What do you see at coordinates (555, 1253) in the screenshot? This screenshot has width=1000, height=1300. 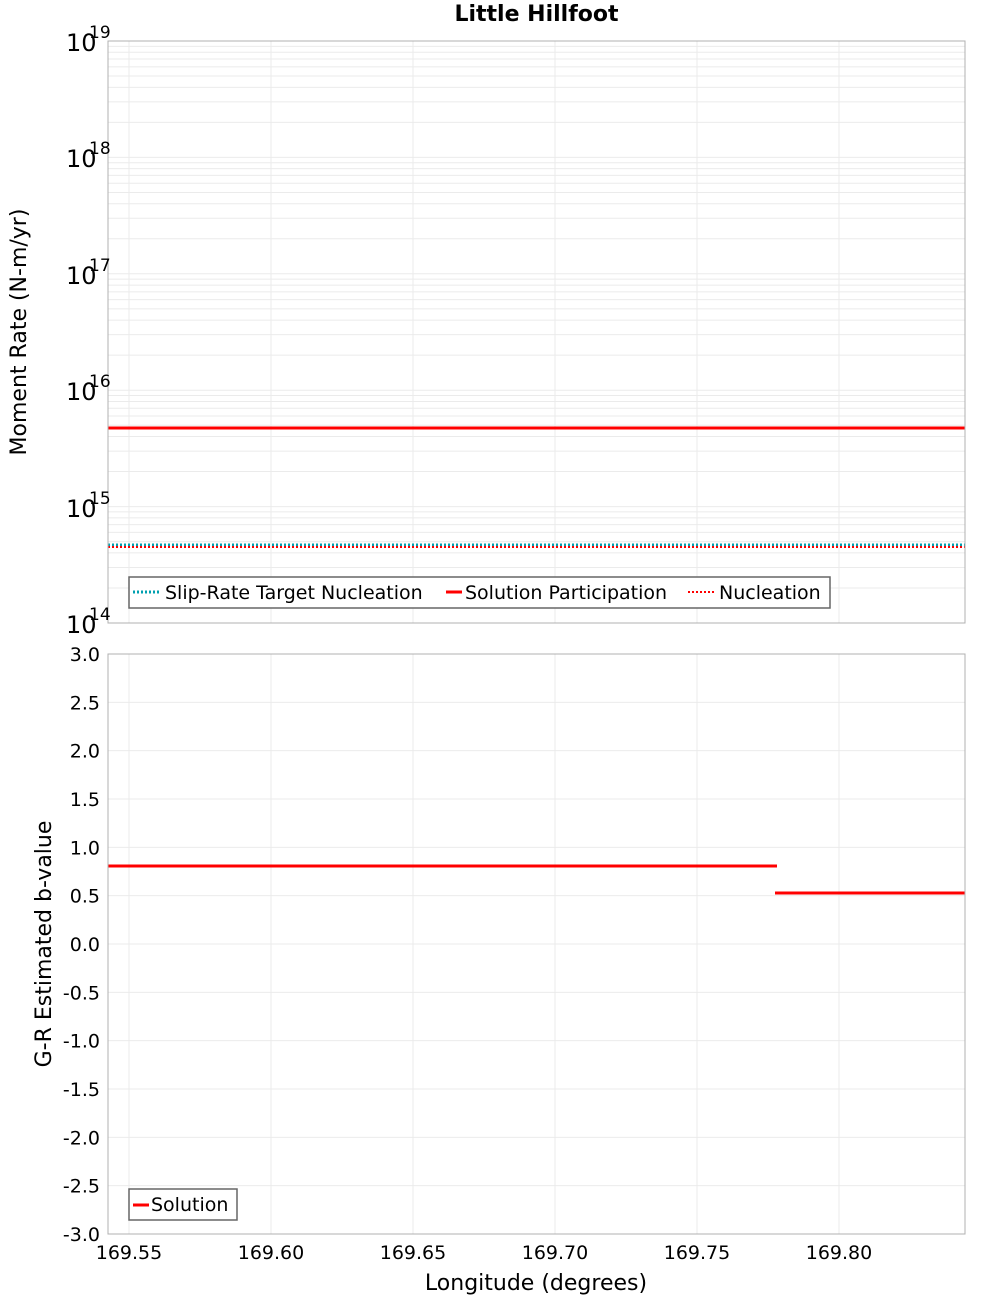 I see `xtick-label: 169.70` at bounding box center [555, 1253].